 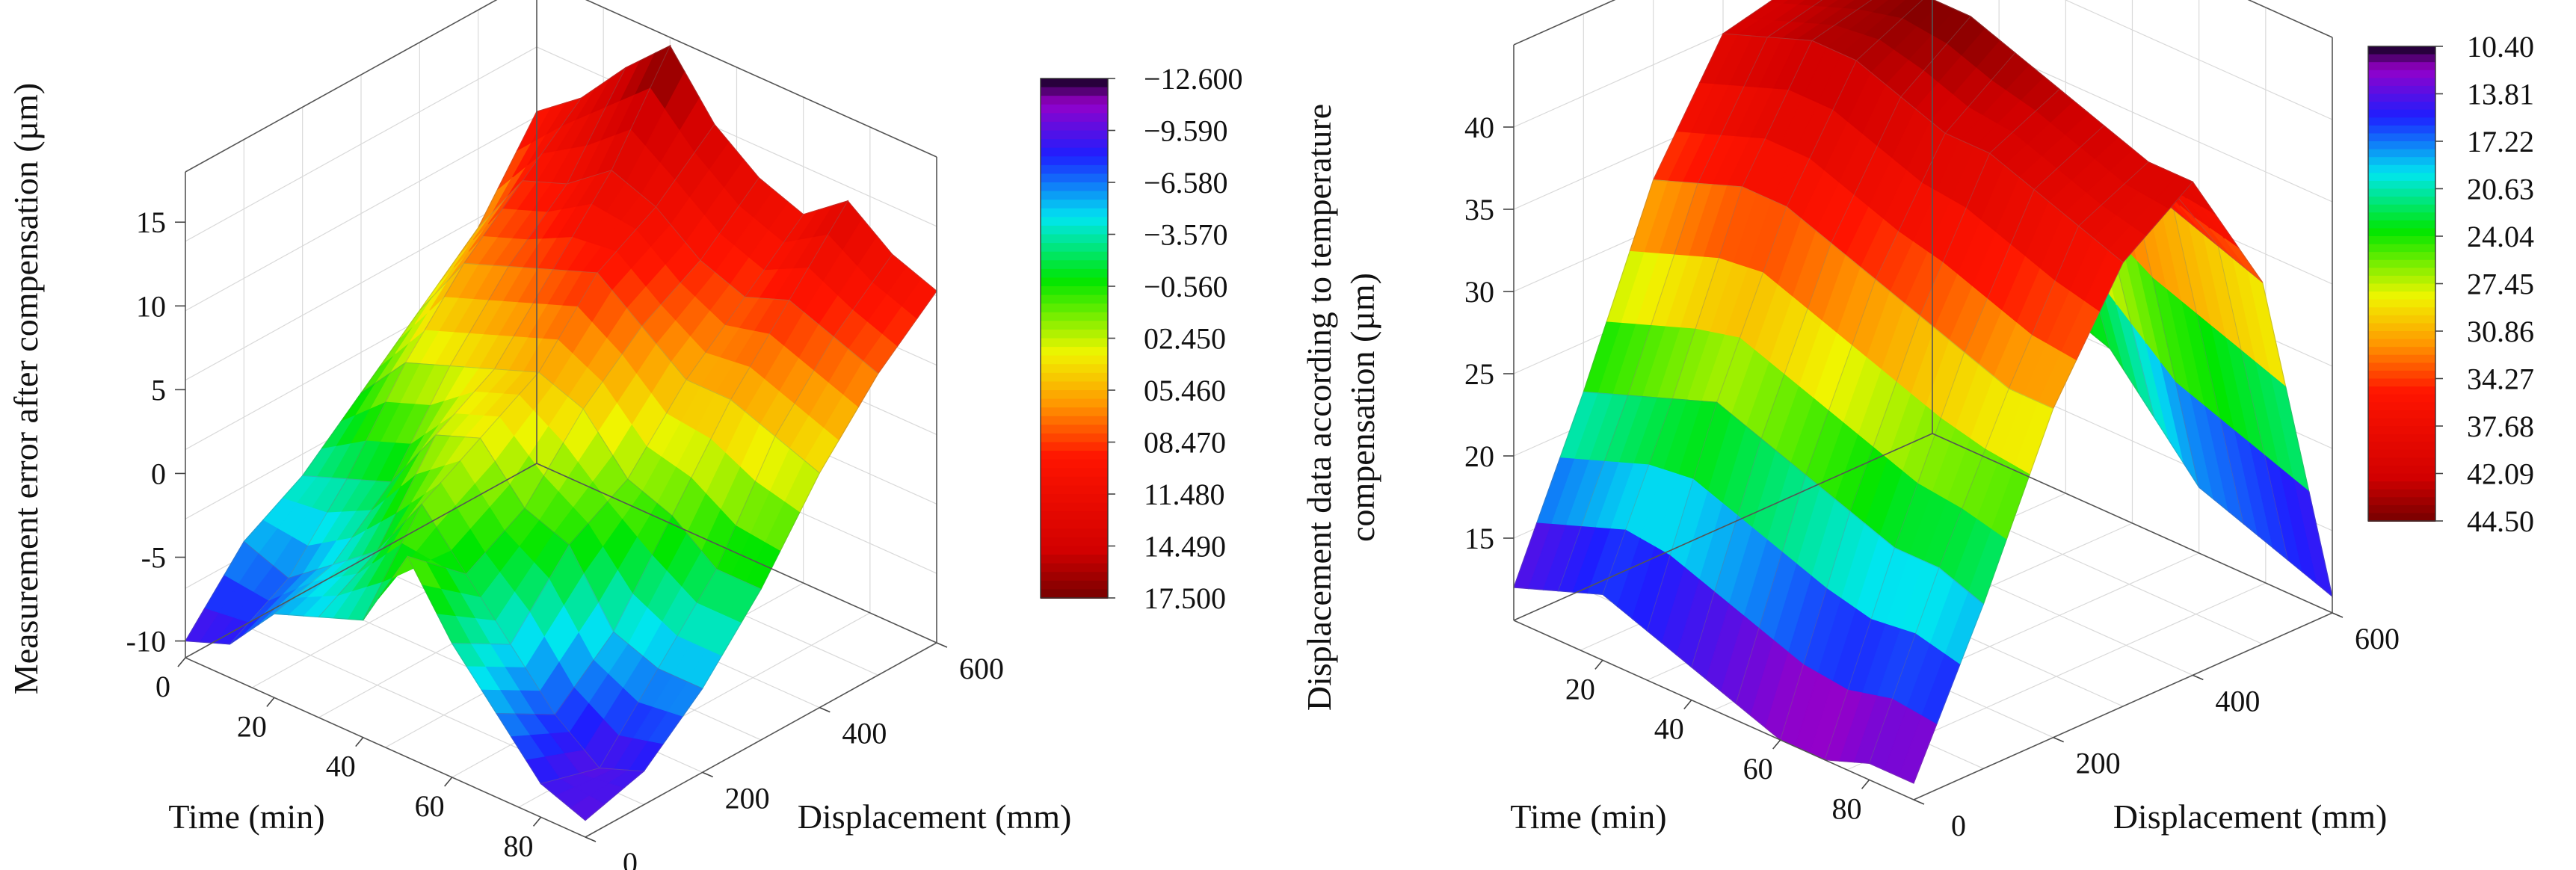 I want to click on floor-back-edge, so click(x=361, y=560).